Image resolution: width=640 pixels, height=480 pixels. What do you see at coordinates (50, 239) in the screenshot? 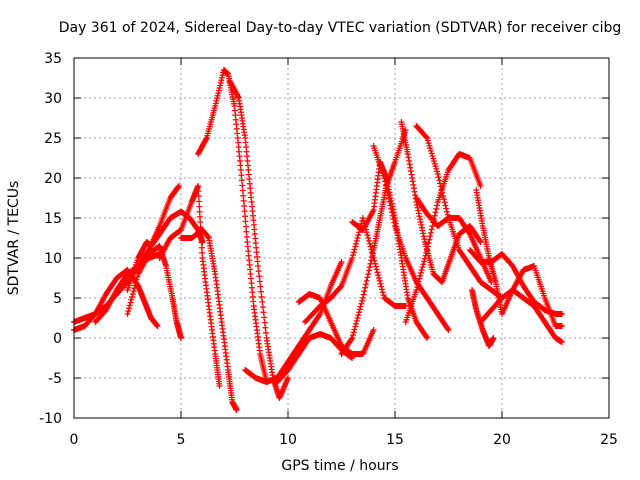
I see `y-tick-labels: -10 -5 0 5 10 15 20 25 30 35` at bounding box center [50, 239].